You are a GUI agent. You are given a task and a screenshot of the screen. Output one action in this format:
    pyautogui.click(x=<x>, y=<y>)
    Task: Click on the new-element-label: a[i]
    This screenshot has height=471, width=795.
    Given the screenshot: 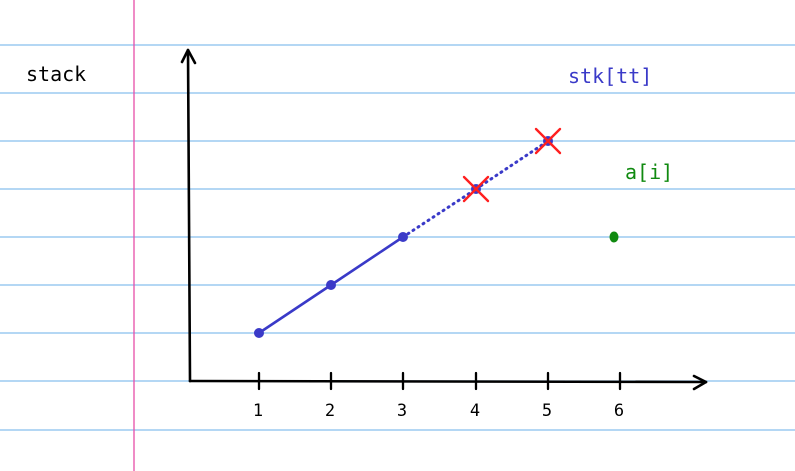 What is the action you would take?
    pyautogui.click(x=649, y=172)
    